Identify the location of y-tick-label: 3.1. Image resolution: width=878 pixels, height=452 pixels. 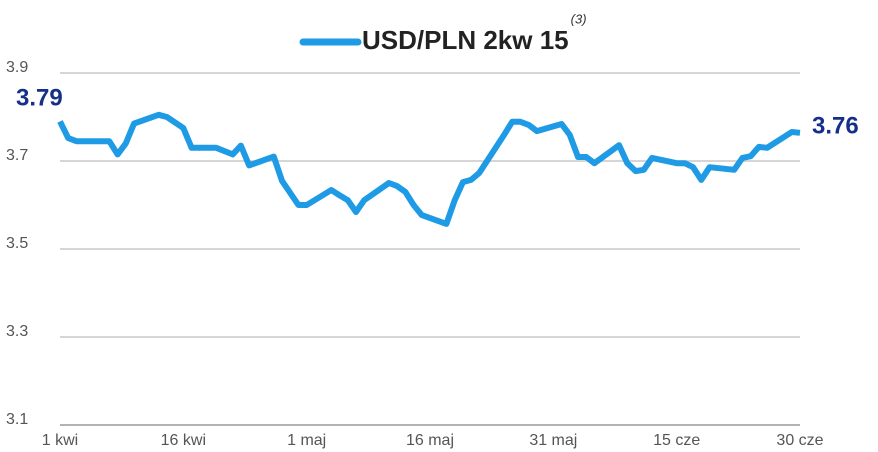
(17, 419).